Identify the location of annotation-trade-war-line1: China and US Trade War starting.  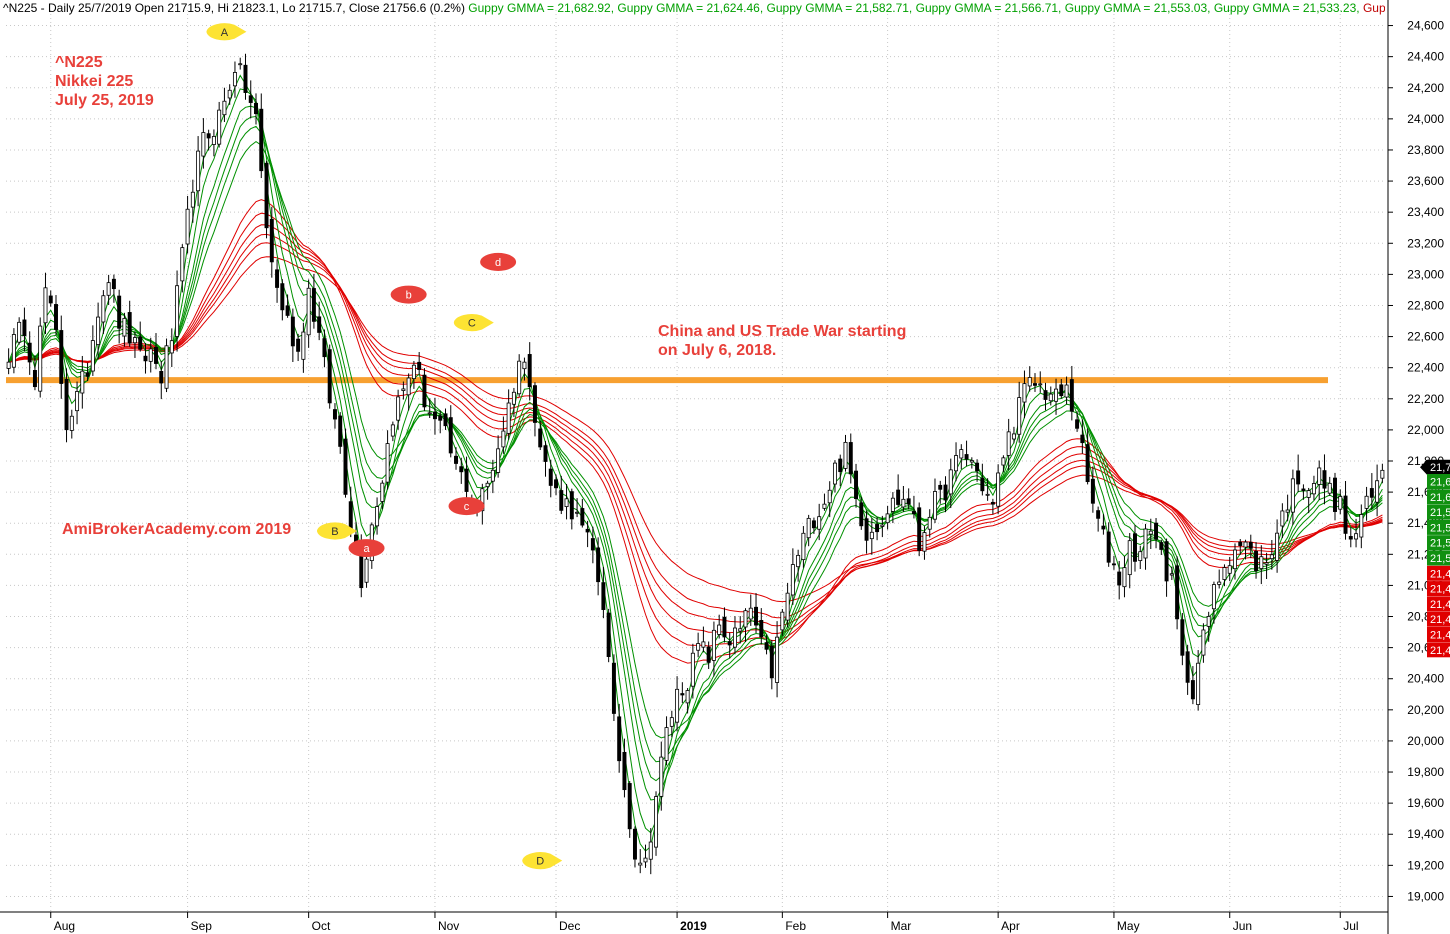
(782, 331).